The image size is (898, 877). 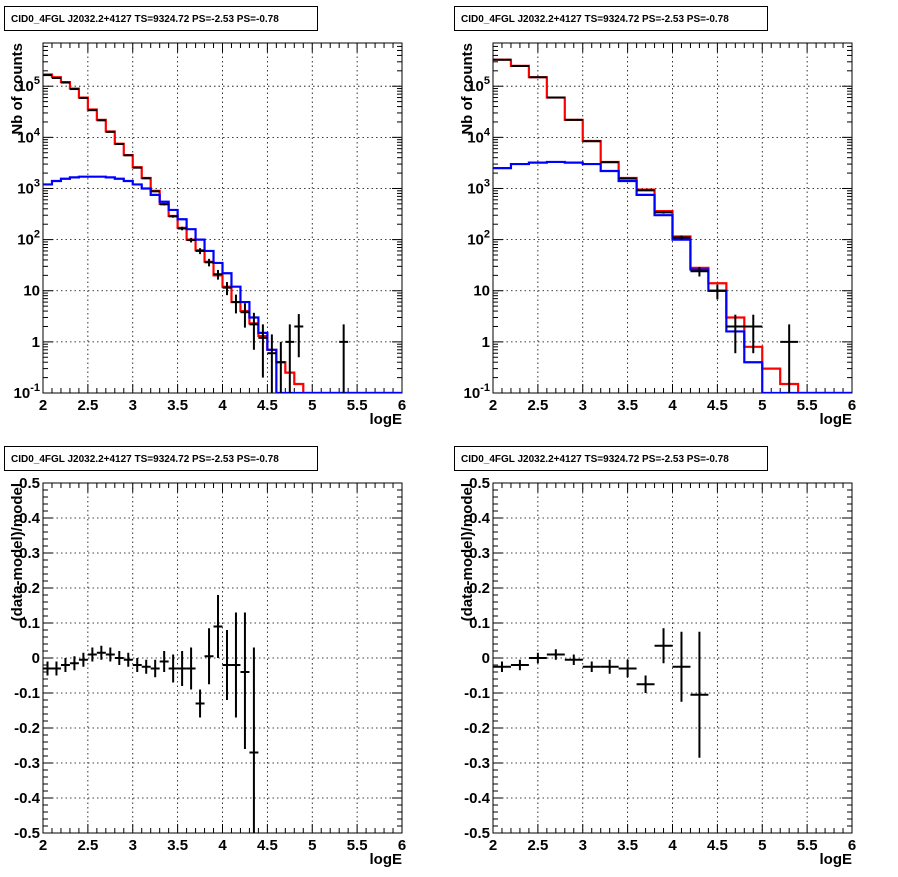 What do you see at coordinates (36, 342) in the screenshot?
I see `y-tick-label: 1` at bounding box center [36, 342].